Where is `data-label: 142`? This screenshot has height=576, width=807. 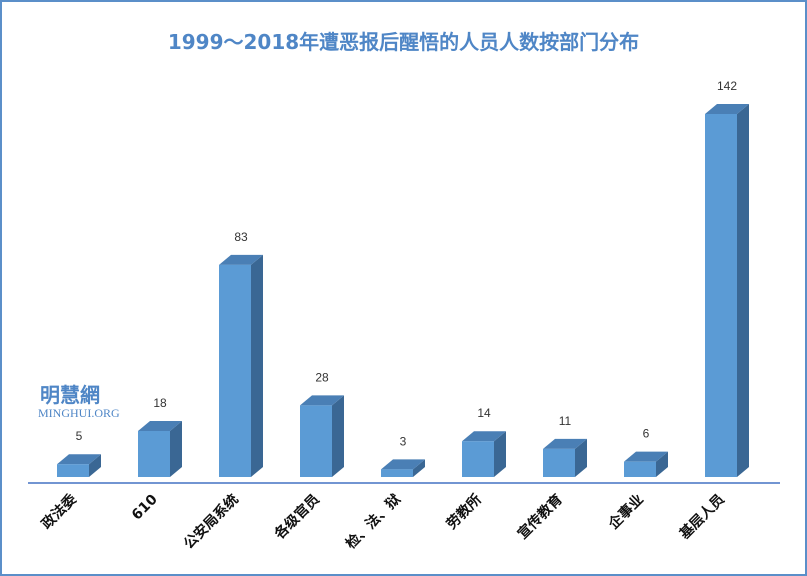 data-label: 142 is located at coordinates (727, 86).